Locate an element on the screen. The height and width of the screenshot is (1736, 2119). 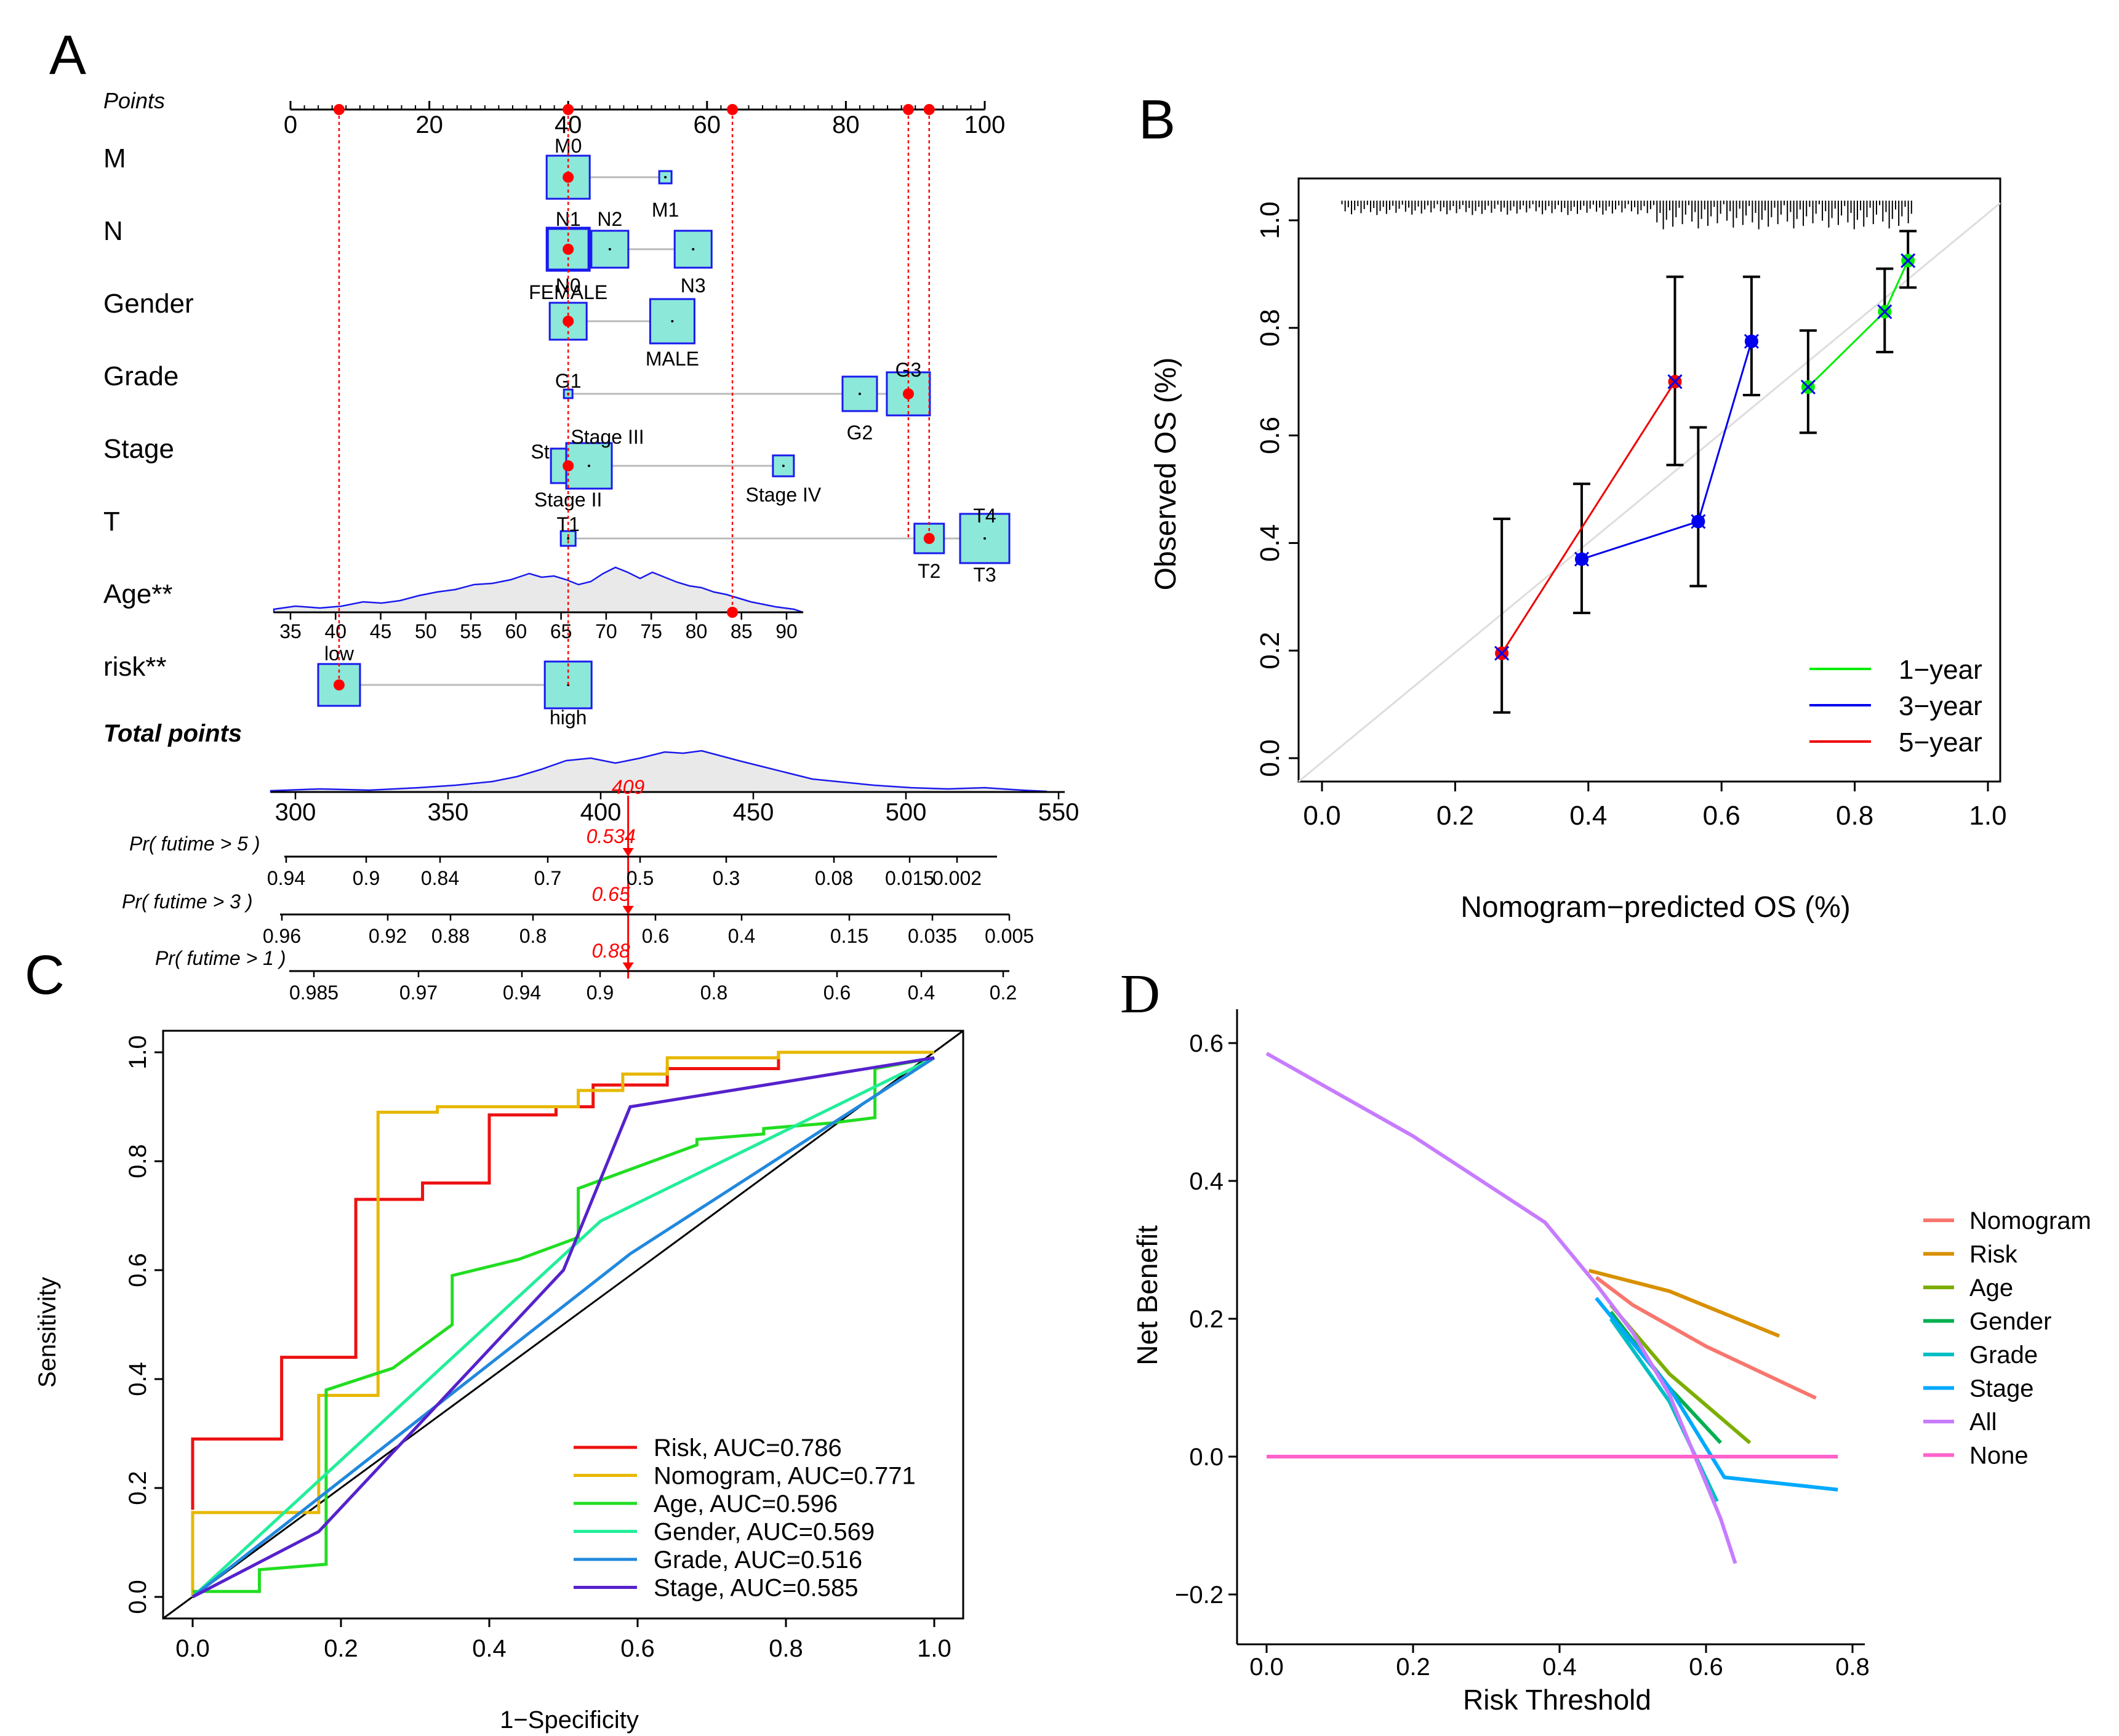
prob-tick-label: 0.9 is located at coordinates (600, 993).